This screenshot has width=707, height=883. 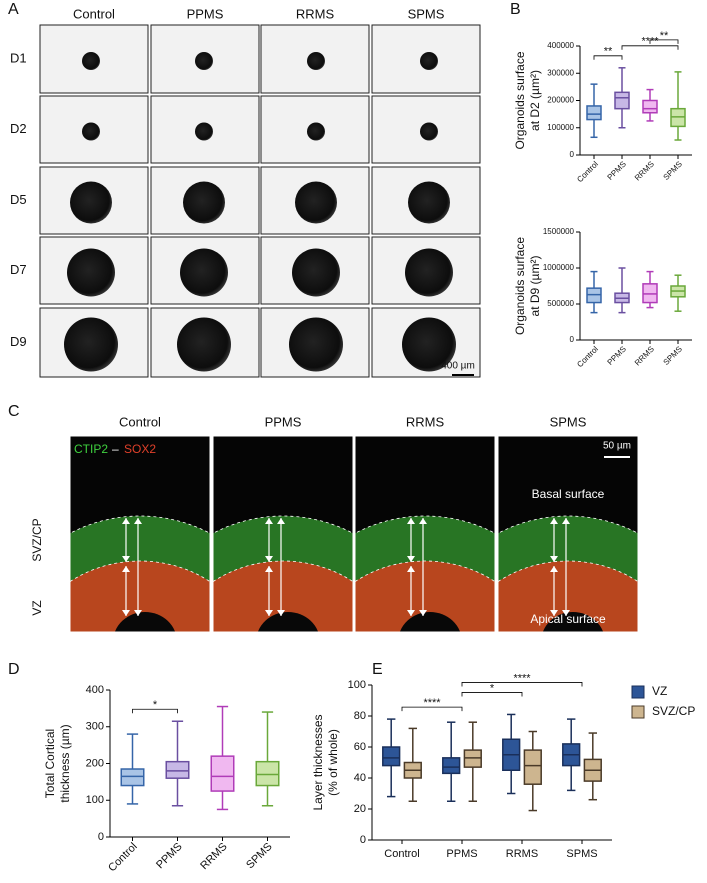 I want to click on y-axis-label-line: thickness (µm), so click(x=65, y=763).